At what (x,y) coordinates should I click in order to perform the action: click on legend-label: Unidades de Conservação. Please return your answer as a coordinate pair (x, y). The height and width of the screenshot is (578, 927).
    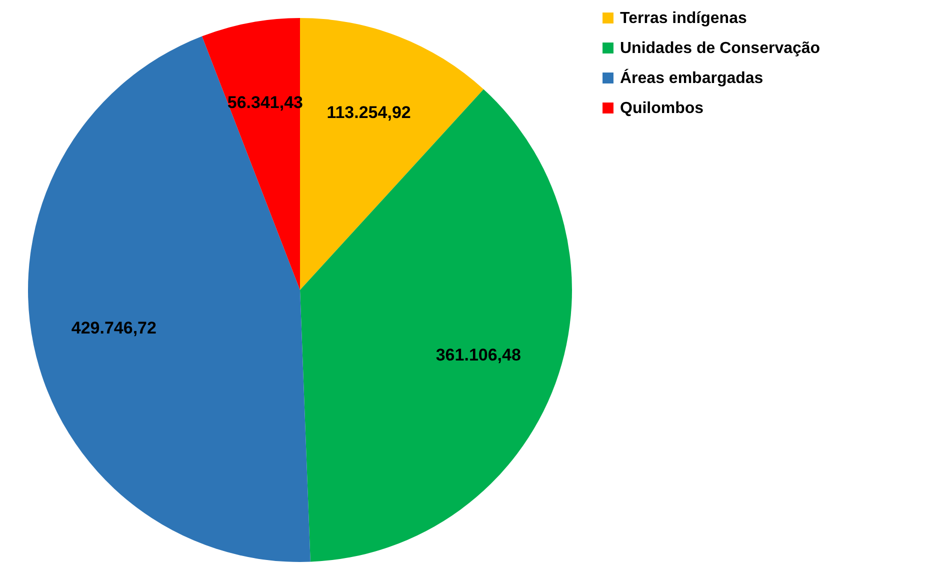
    Looking at the image, I should click on (720, 48).